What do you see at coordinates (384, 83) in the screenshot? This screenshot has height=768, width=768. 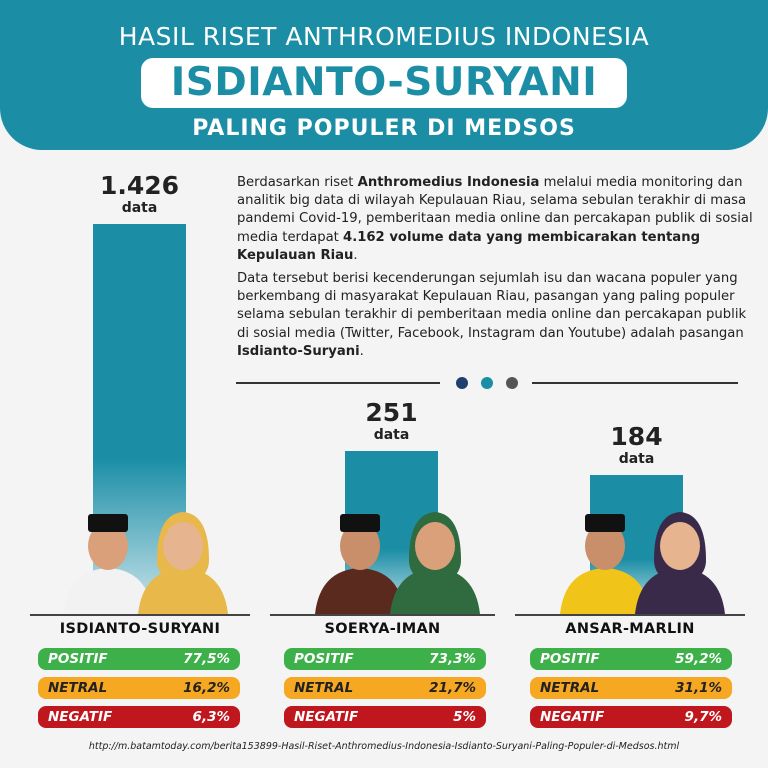 I see `header-highlight: ISDIANTO-SURYANI` at bounding box center [384, 83].